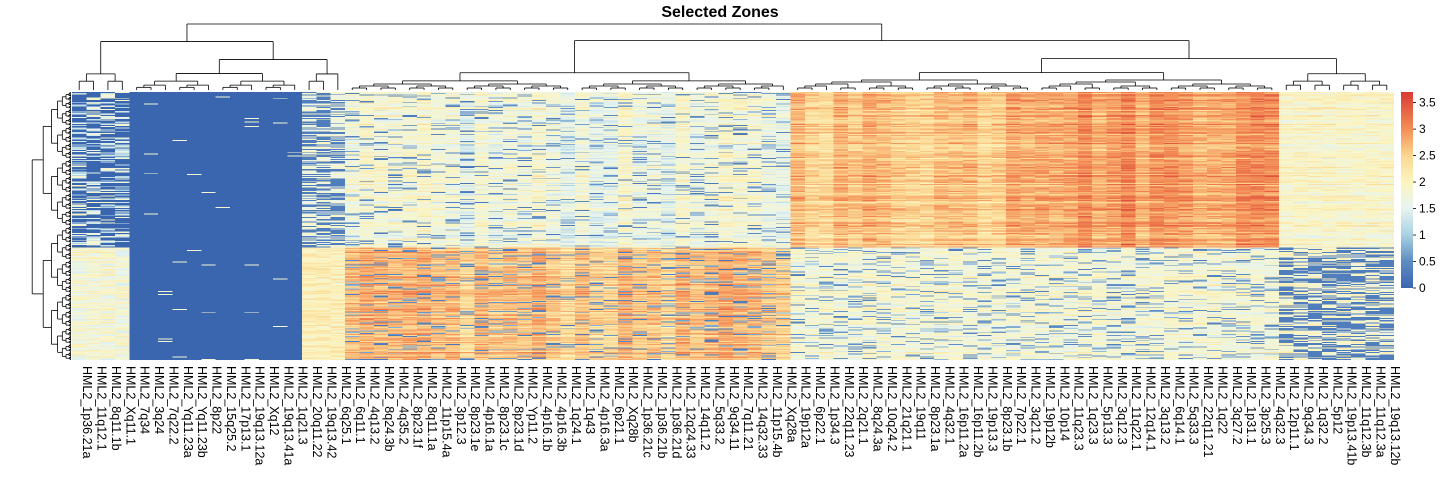 This screenshot has height=480, width=1440. Describe the element at coordinates (1179, 405) in the screenshot. I see `column-label: HML2_6q14.1` at that location.